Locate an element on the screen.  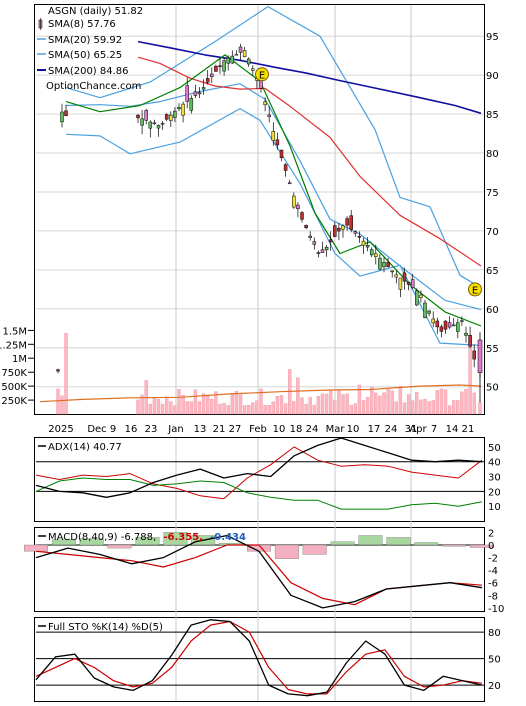
price-tick-label: 70 is located at coordinates (492, 232).